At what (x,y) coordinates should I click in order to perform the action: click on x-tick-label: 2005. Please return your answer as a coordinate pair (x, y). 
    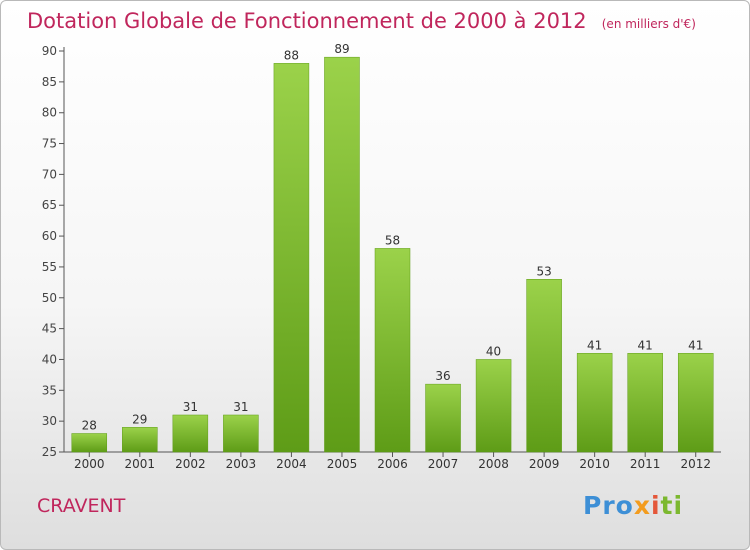
    Looking at the image, I should click on (342, 464).